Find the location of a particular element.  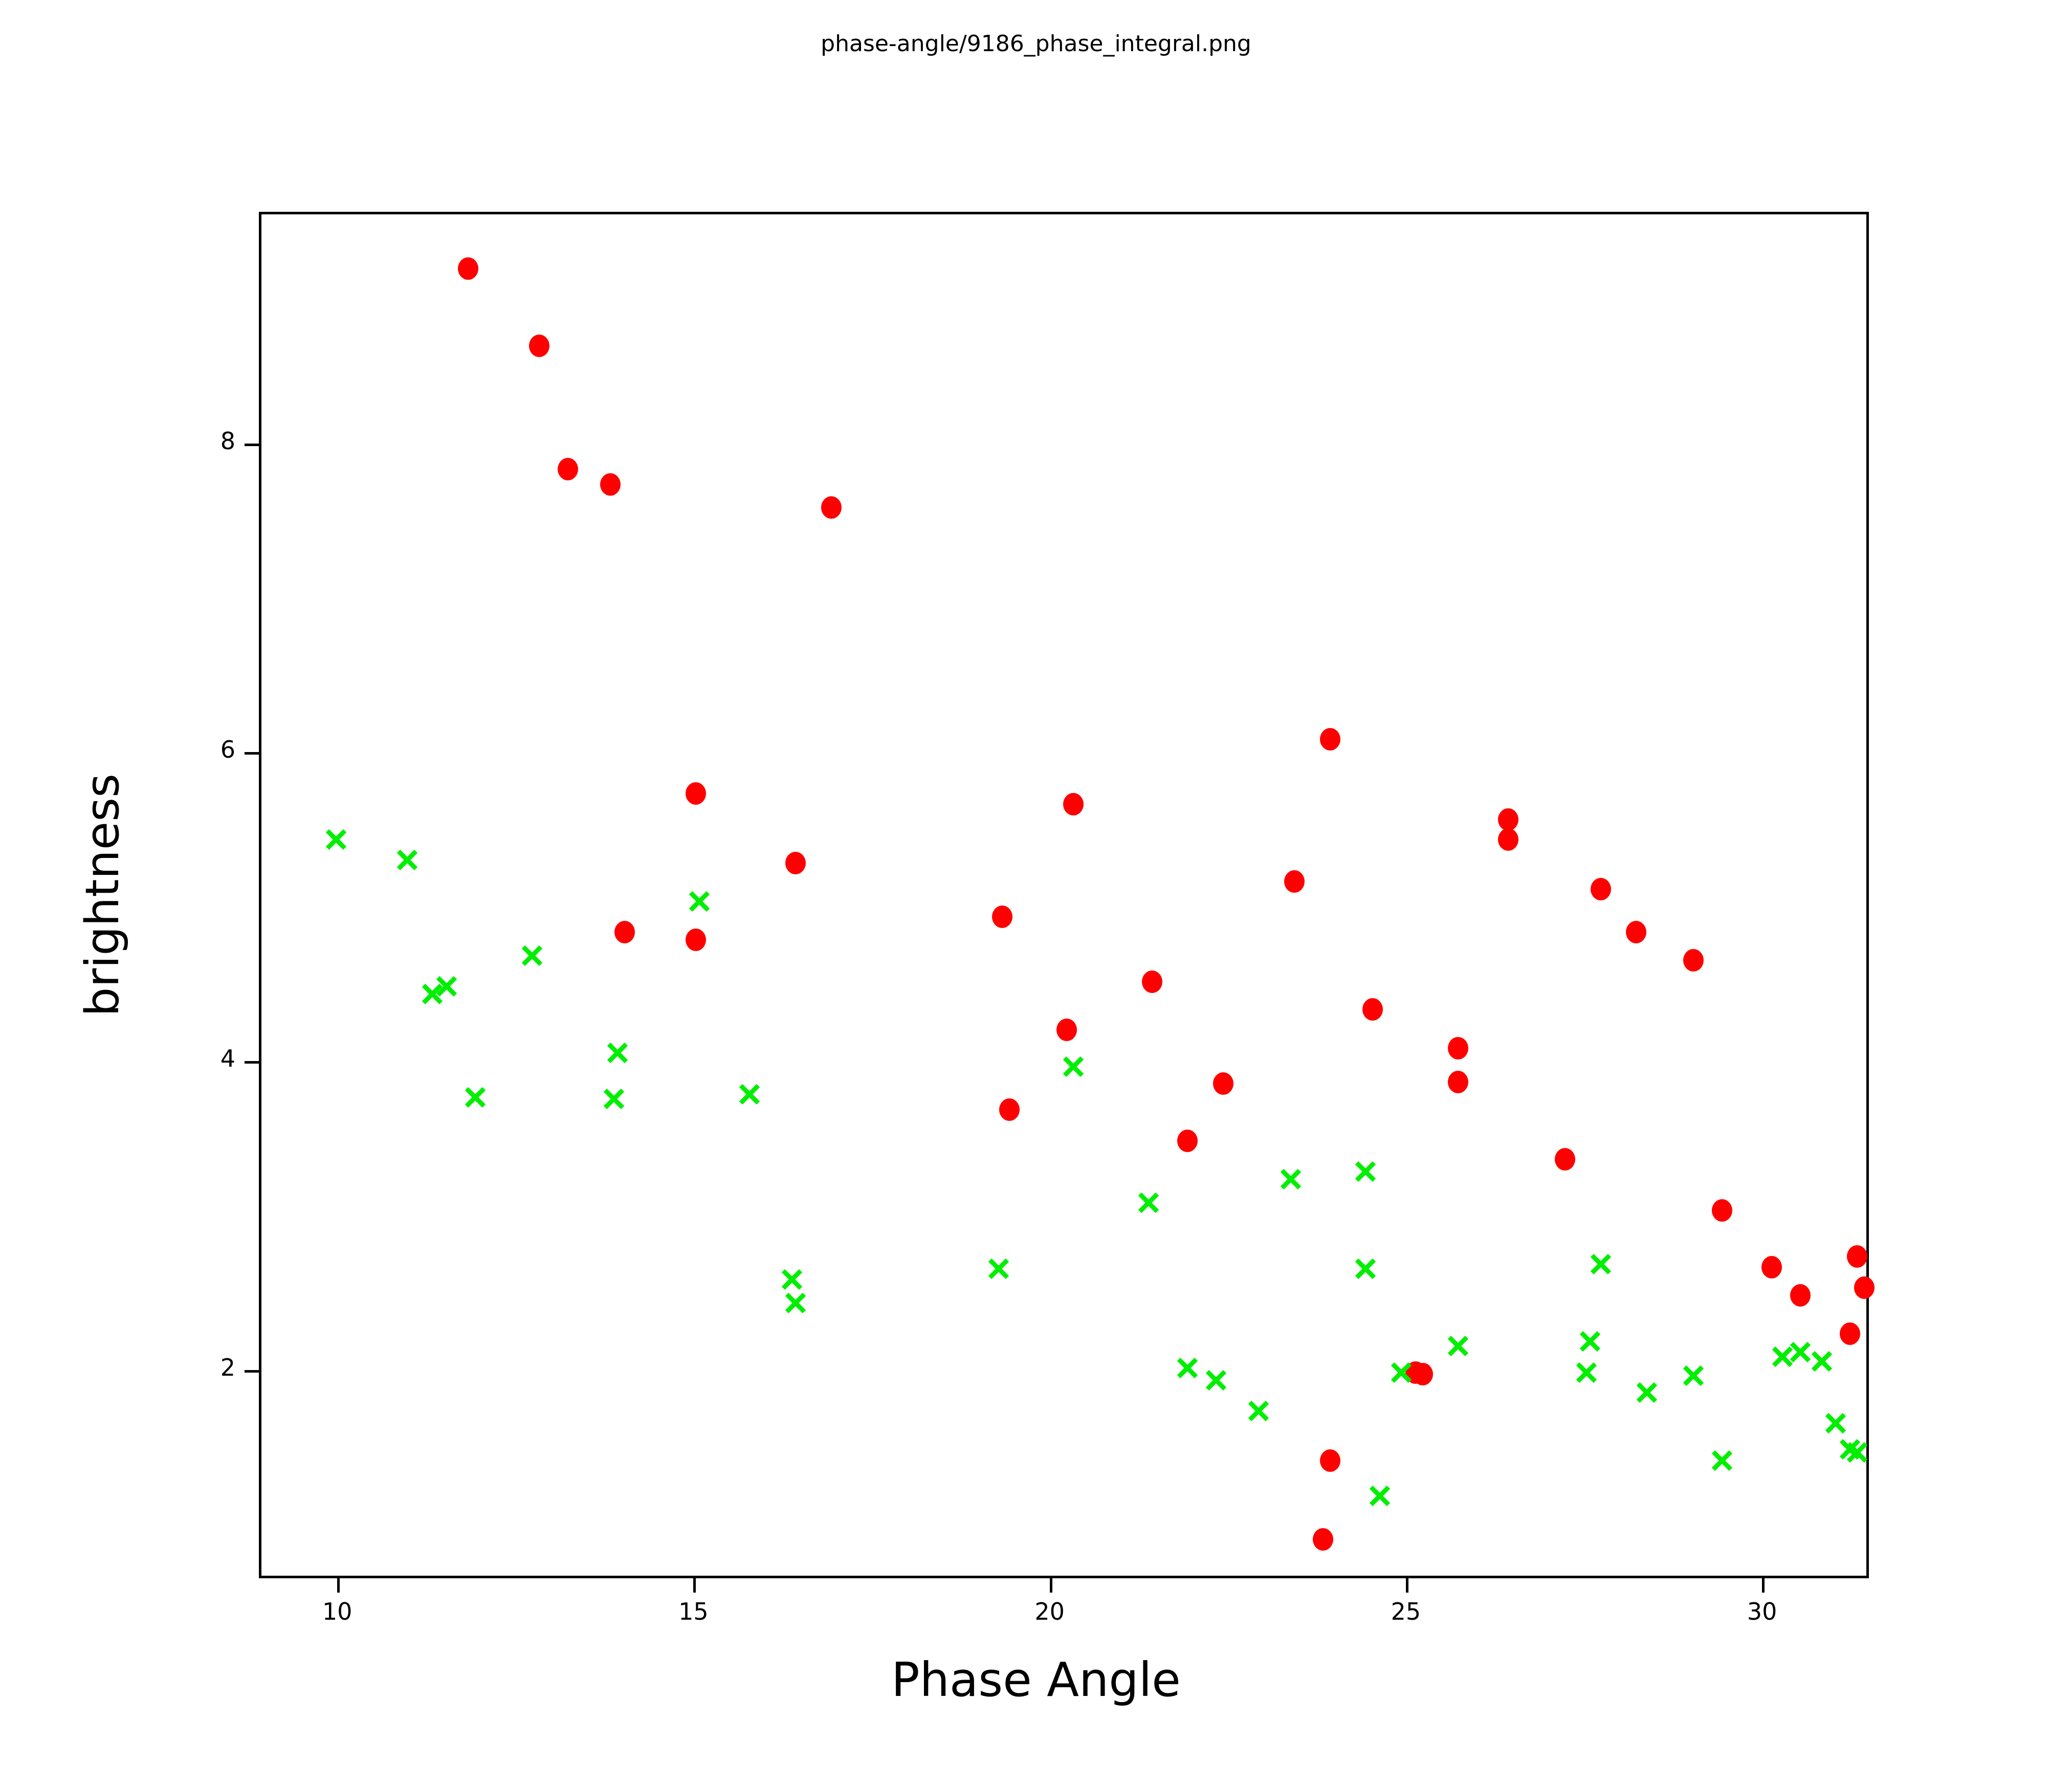

x-axis-label: Phase Angle is located at coordinates (1036, 1680).